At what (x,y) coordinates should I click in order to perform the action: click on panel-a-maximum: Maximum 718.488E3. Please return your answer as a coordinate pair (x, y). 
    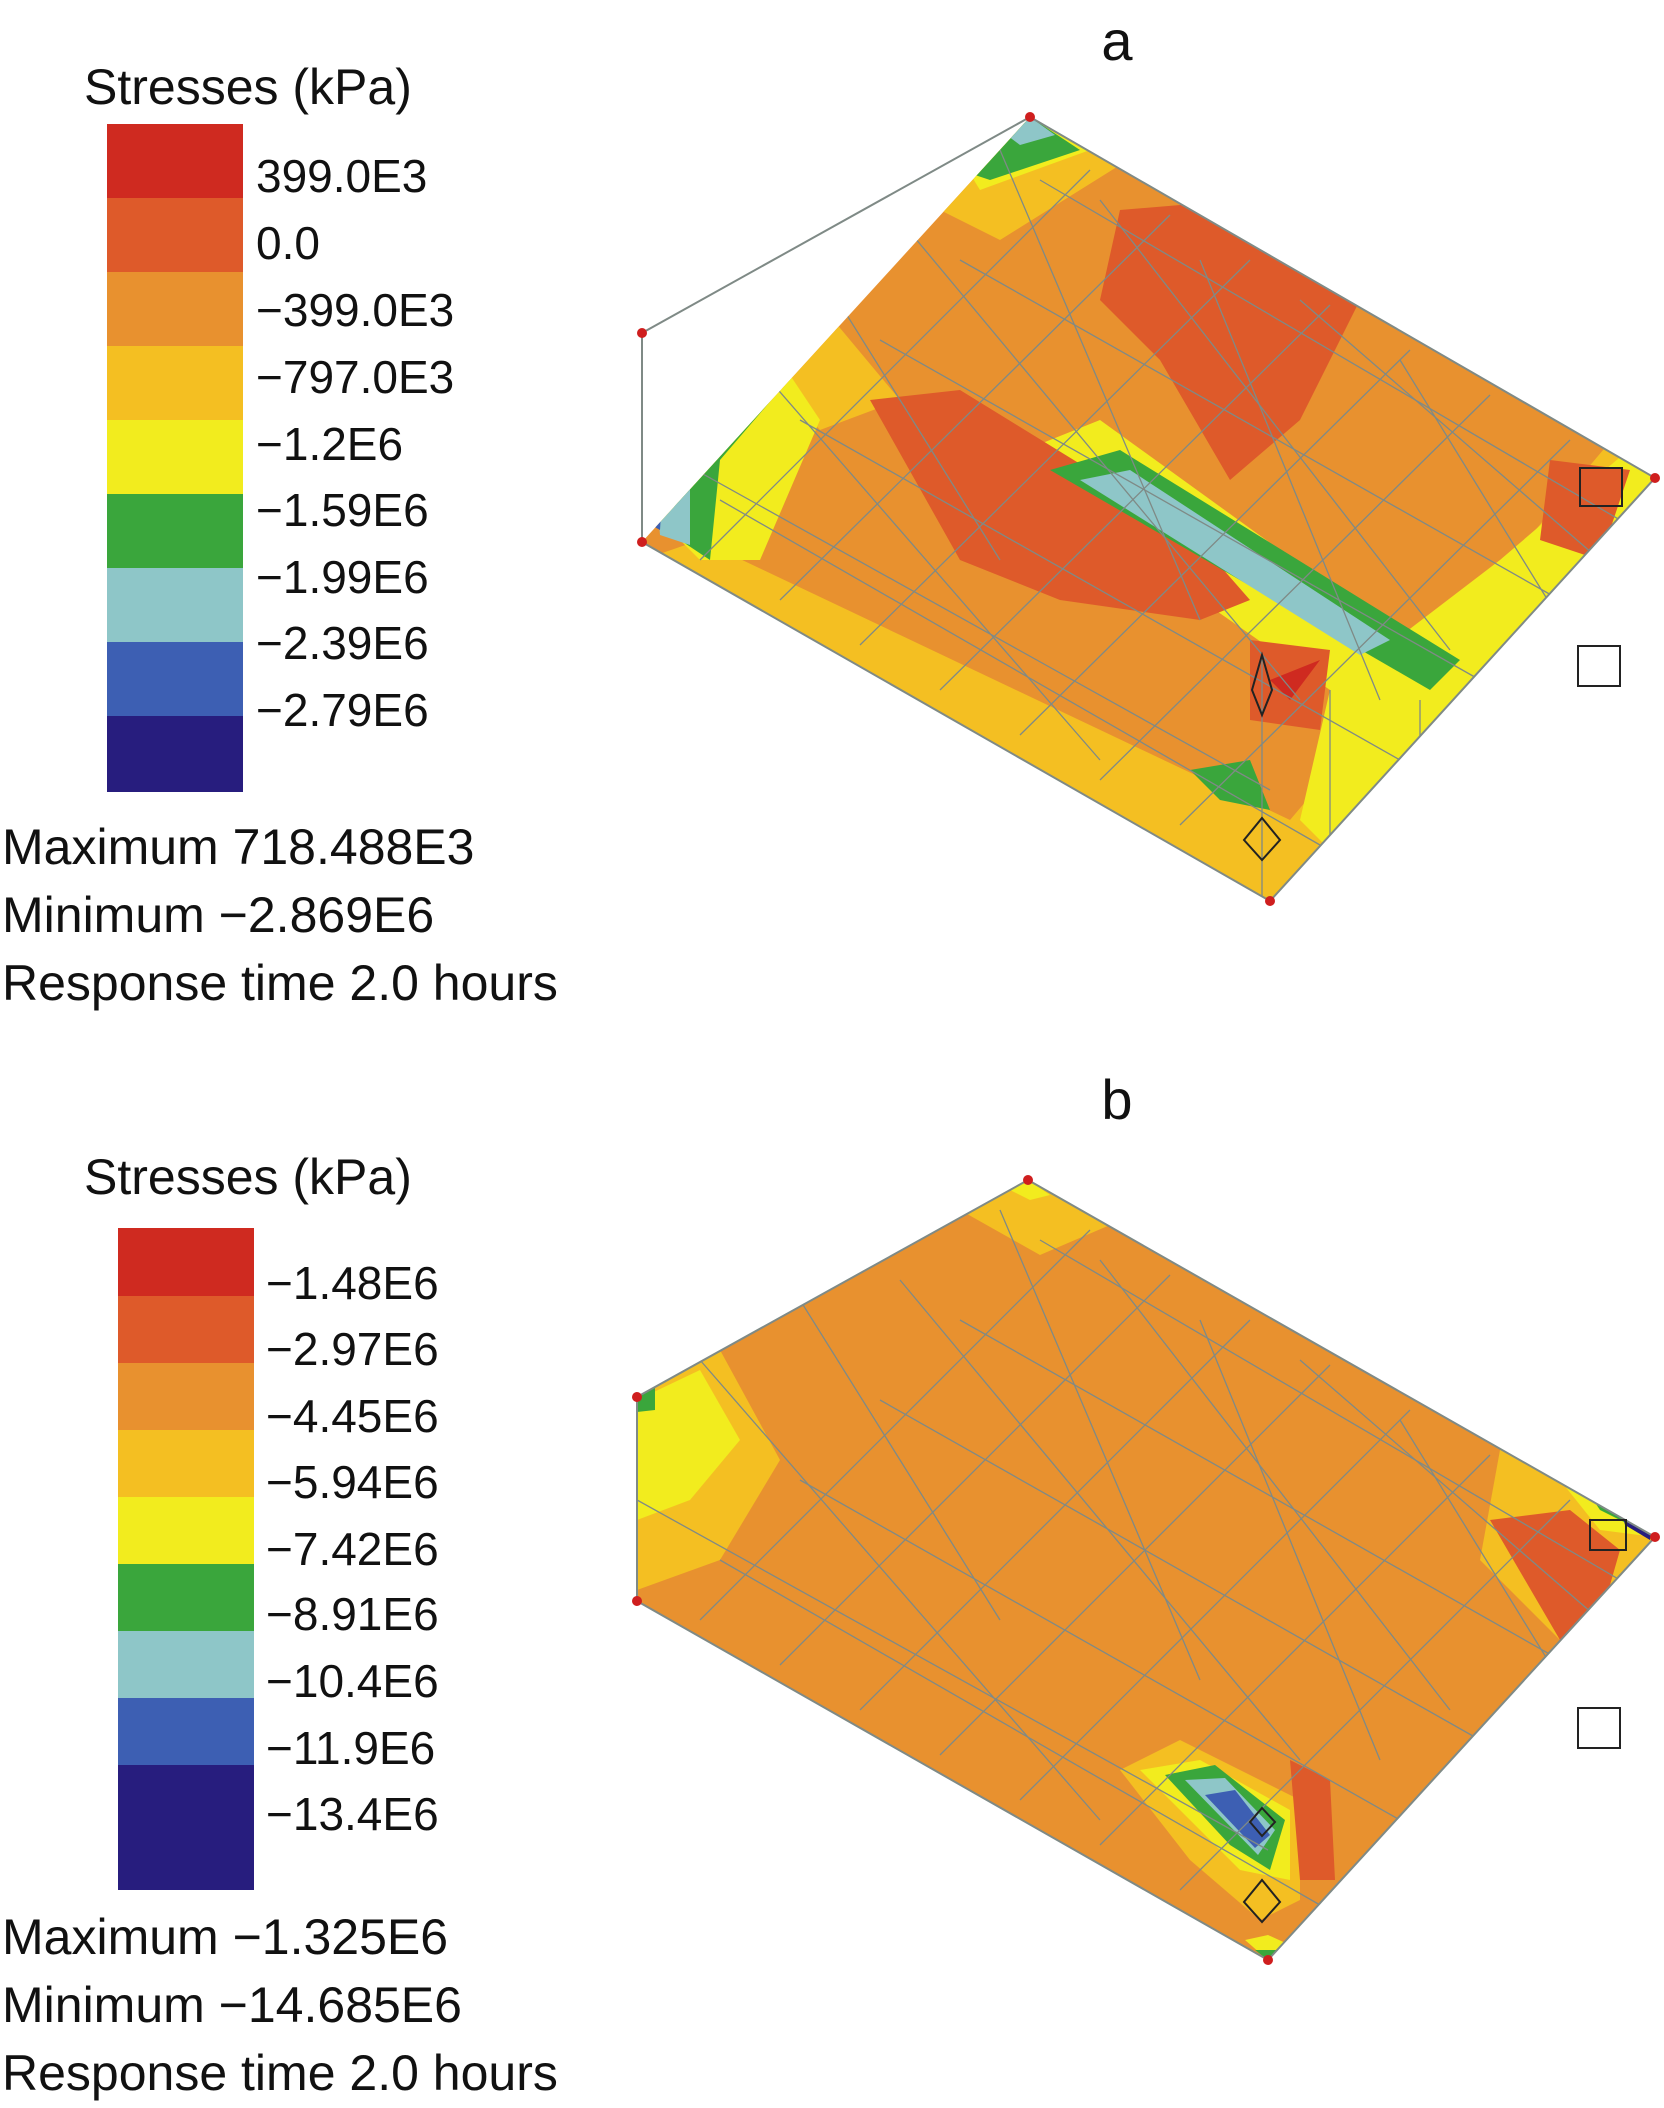
    Looking at the image, I should click on (238, 847).